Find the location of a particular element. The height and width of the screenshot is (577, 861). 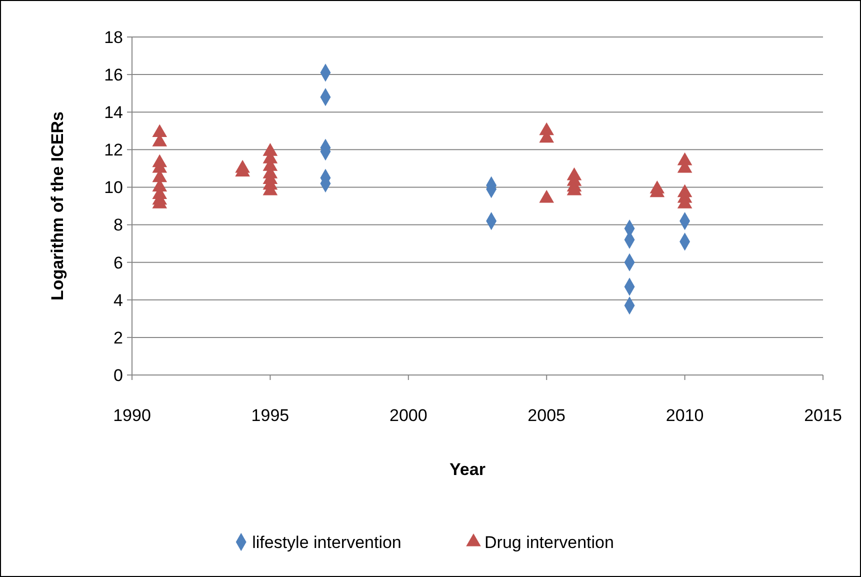

y-tick-label: 6 is located at coordinates (118, 262).